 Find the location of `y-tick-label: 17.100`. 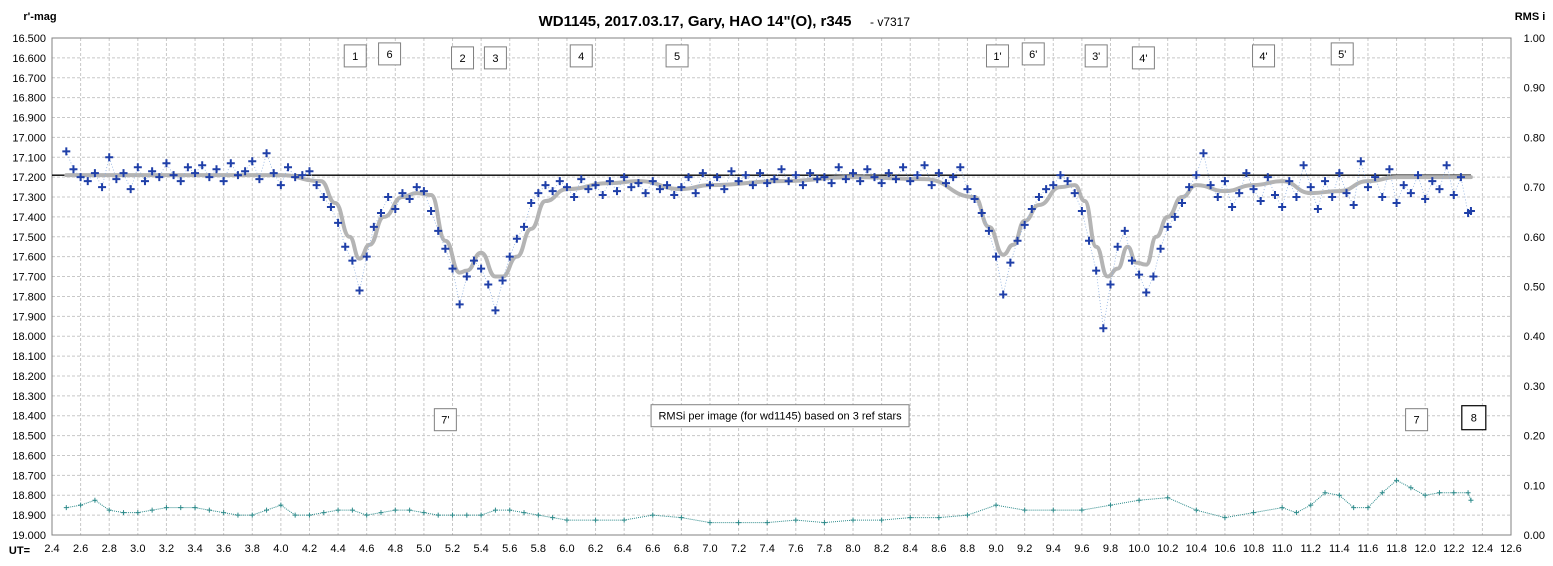

y-tick-label: 17.100 is located at coordinates (29, 158).